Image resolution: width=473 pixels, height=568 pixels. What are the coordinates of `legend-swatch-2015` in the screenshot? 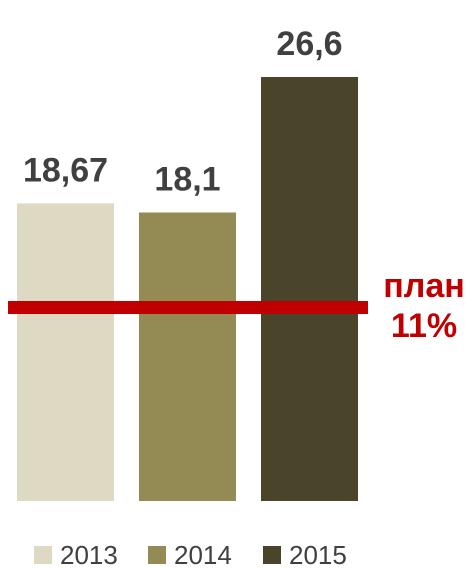 It's located at (272, 555).